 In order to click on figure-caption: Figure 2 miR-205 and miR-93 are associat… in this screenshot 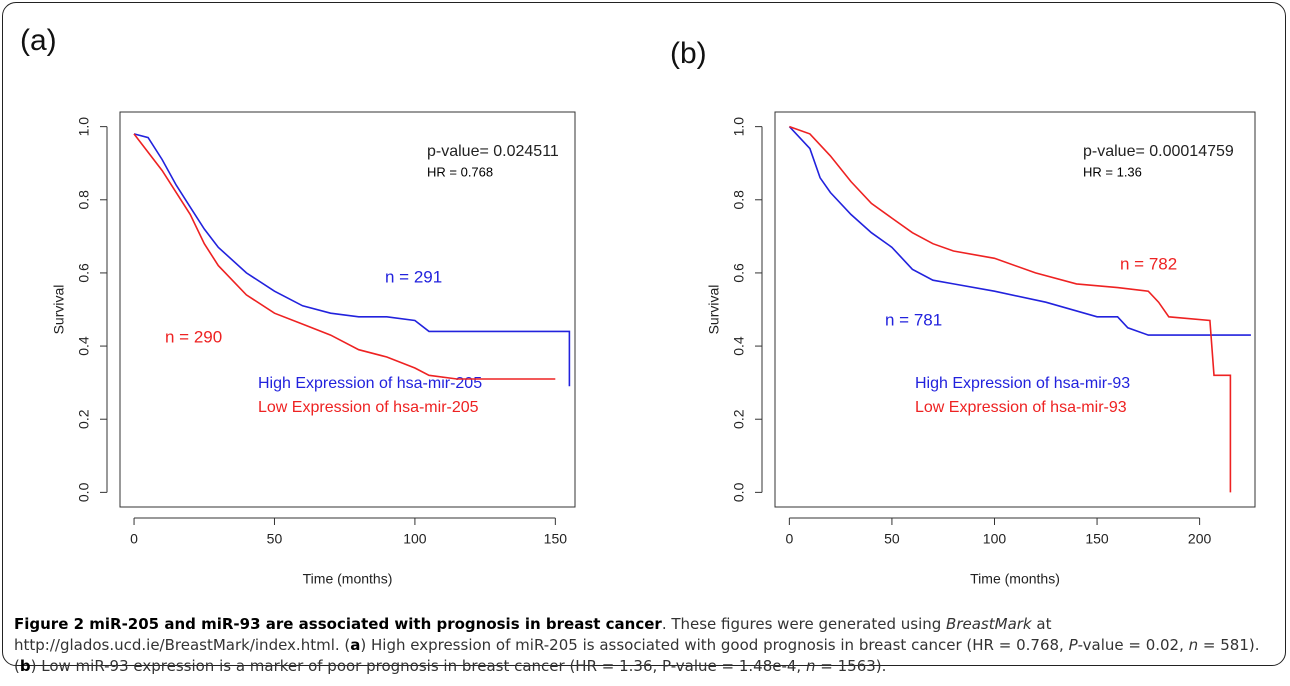, I will do `click(645, 645)`.